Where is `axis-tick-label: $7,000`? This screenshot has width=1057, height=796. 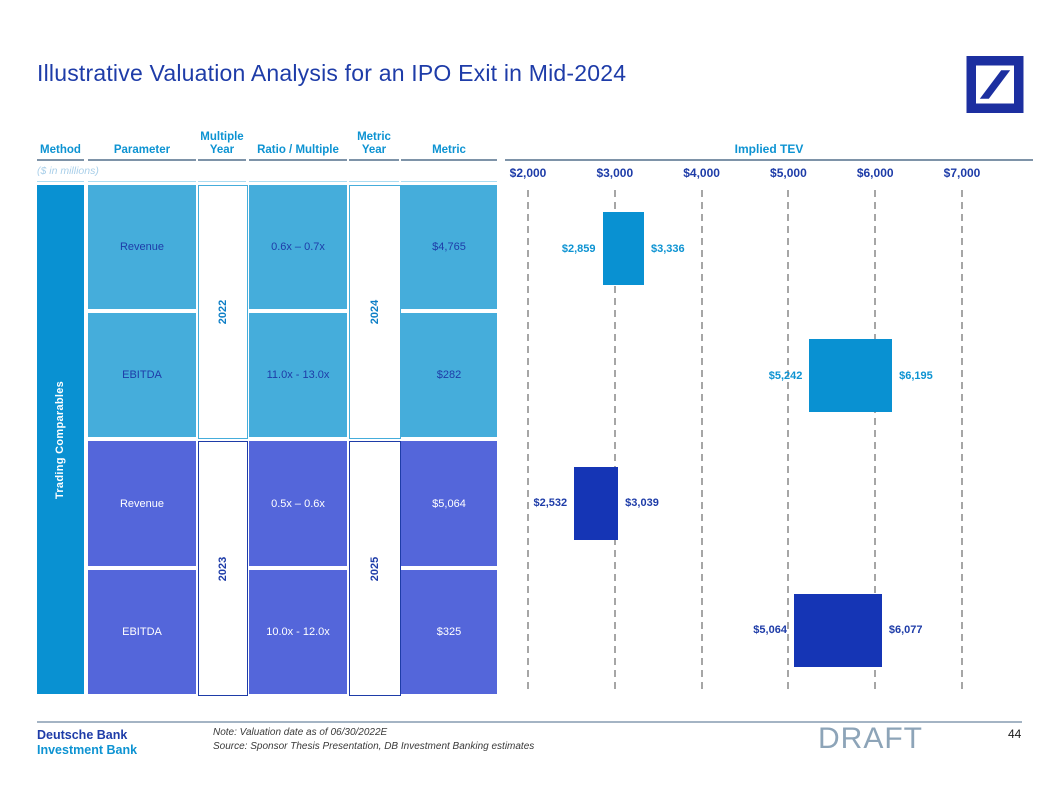 axis-tick-label: $7,000 is located at coordinates (962, 173).